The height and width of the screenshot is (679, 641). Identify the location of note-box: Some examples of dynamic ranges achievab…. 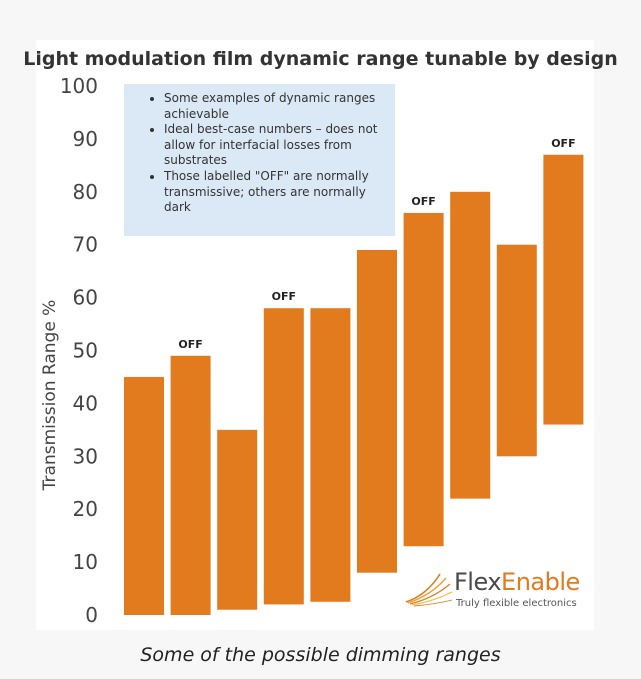
(259, 160).